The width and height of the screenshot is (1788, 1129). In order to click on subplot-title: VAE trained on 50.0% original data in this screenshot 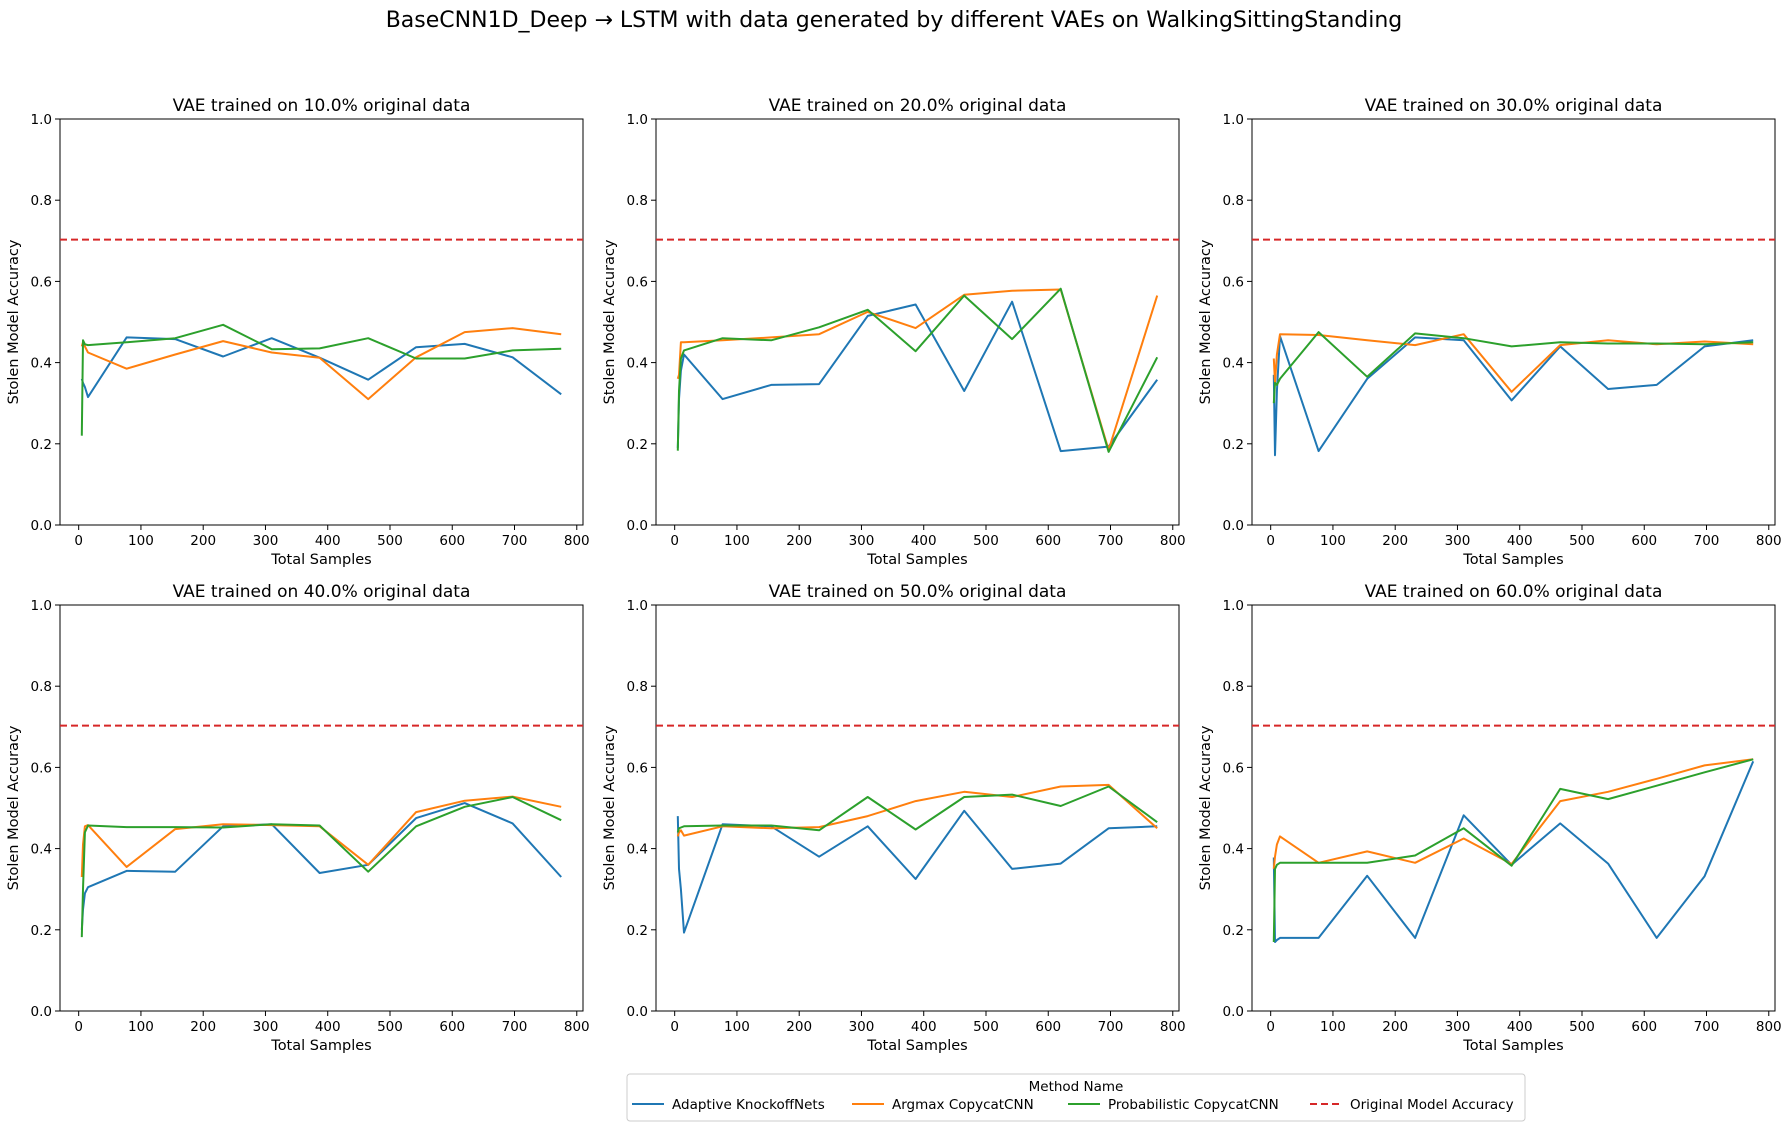, I will do `click(918, 592)`.